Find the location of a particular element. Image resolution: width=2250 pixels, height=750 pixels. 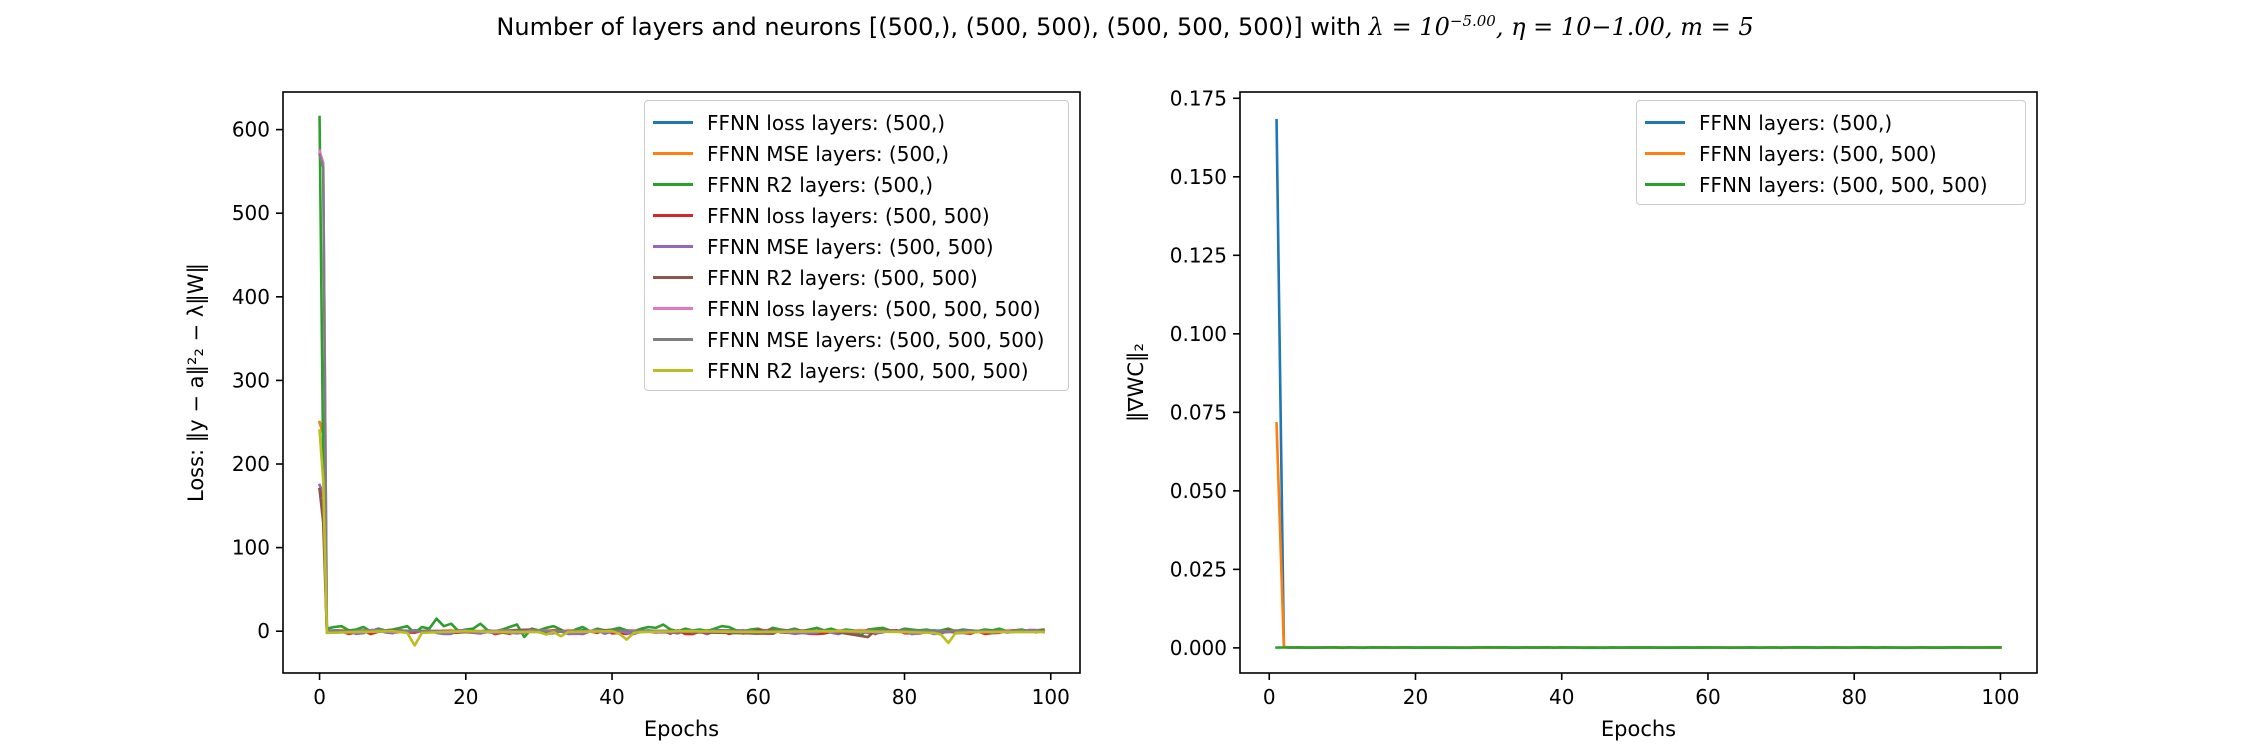

y-axis-label: ‖∇WC‖₂ is located at coordinates (1136, 382).